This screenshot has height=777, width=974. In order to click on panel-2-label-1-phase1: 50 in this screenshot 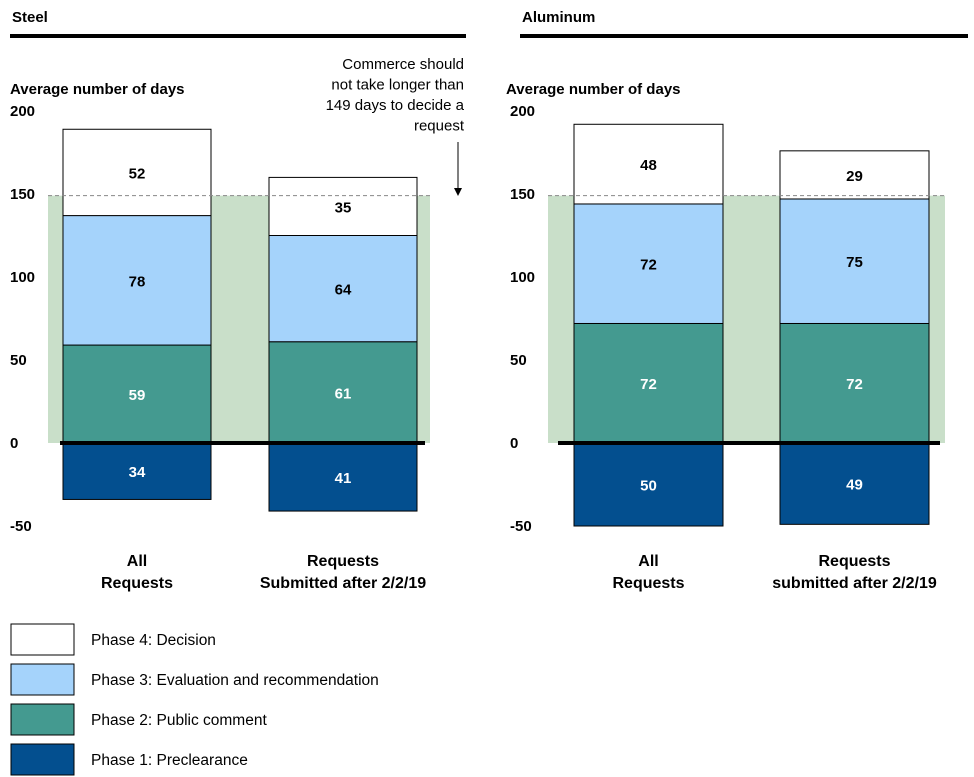, I will do `click(648, 486)`.